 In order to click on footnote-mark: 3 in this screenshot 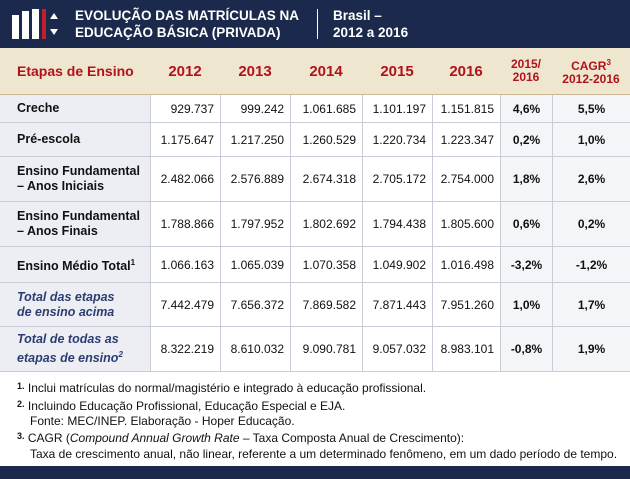, I will do `click(20, 436)`.